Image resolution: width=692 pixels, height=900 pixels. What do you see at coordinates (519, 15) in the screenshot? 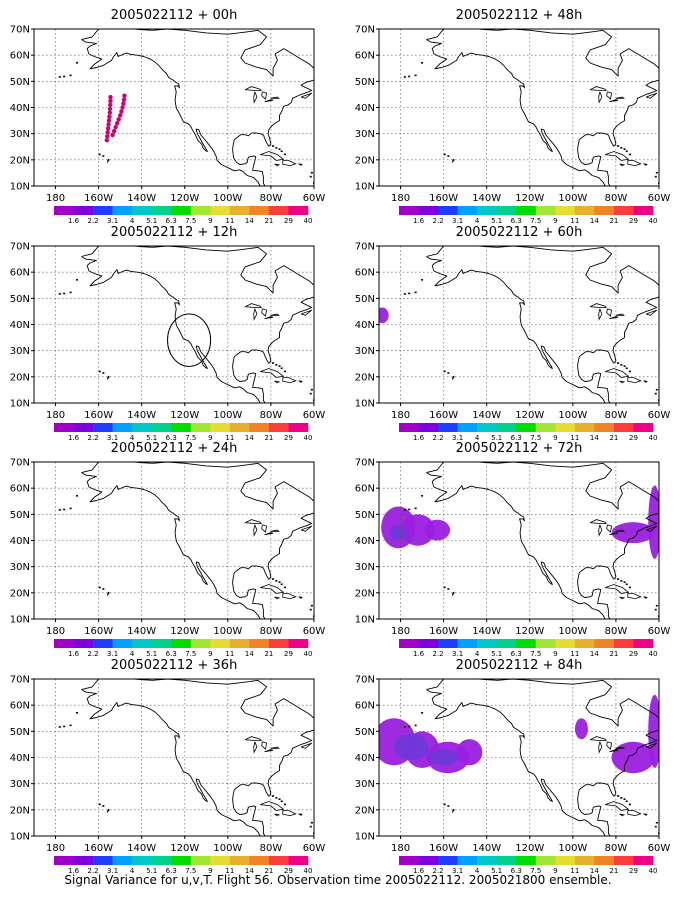
I see `panel-title: 2005022112 + 48h` at bounding box center [519, 15].